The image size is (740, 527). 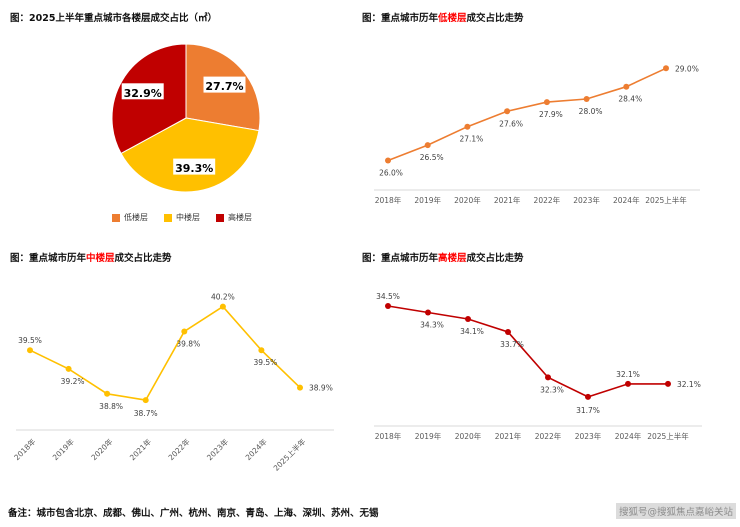 What do you see at coordinates (143, 93) in the screenshot?
I see `svg-text: 32.9%` at bounding box center [143, 93].